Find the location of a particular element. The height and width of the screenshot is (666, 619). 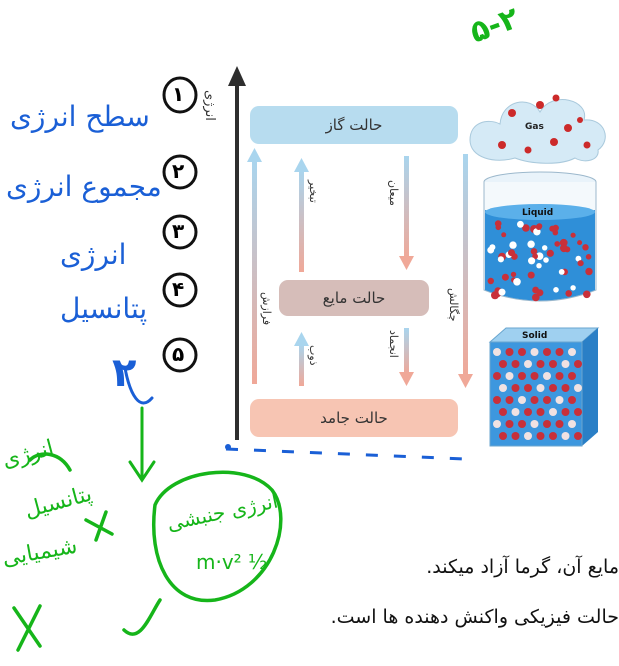

liquid-state-box: حالت مایع is located at coordinates (354, 298).